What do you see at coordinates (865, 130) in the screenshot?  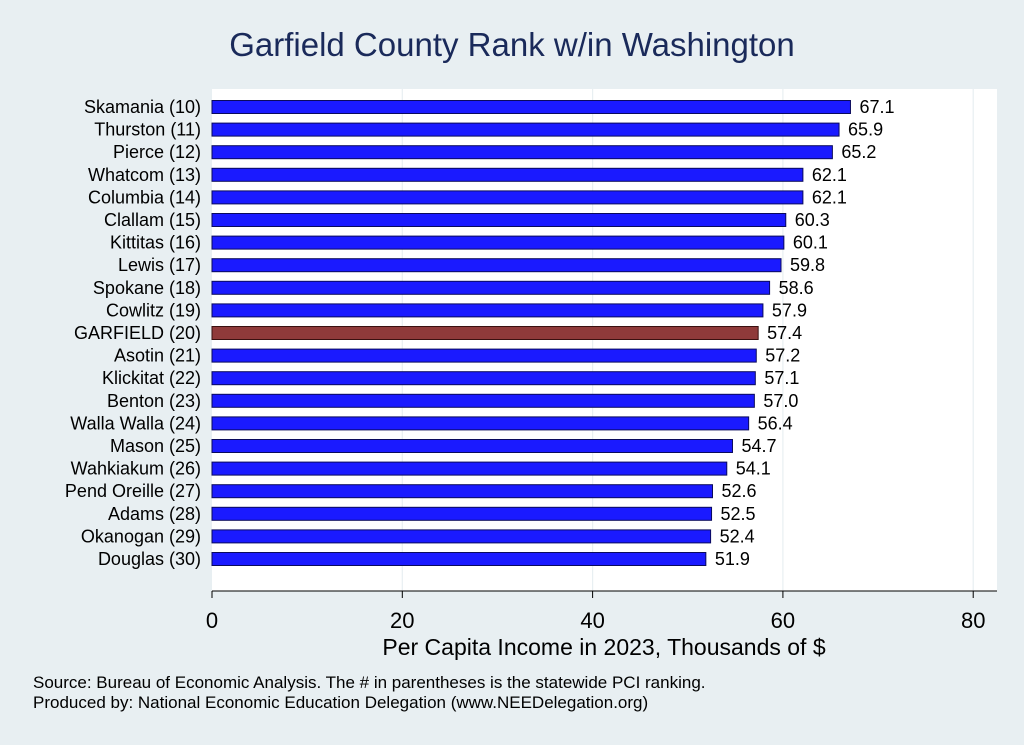 I see `value-label: 65.9` at bounding box center [865, 130].